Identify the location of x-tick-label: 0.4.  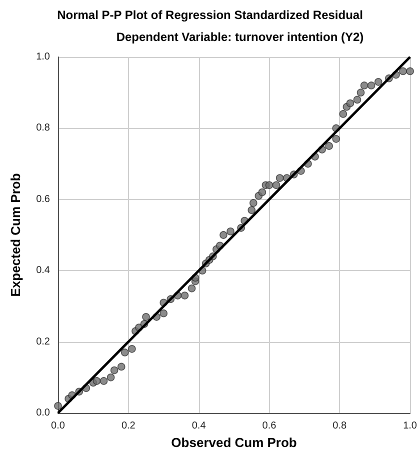
(199, 426).